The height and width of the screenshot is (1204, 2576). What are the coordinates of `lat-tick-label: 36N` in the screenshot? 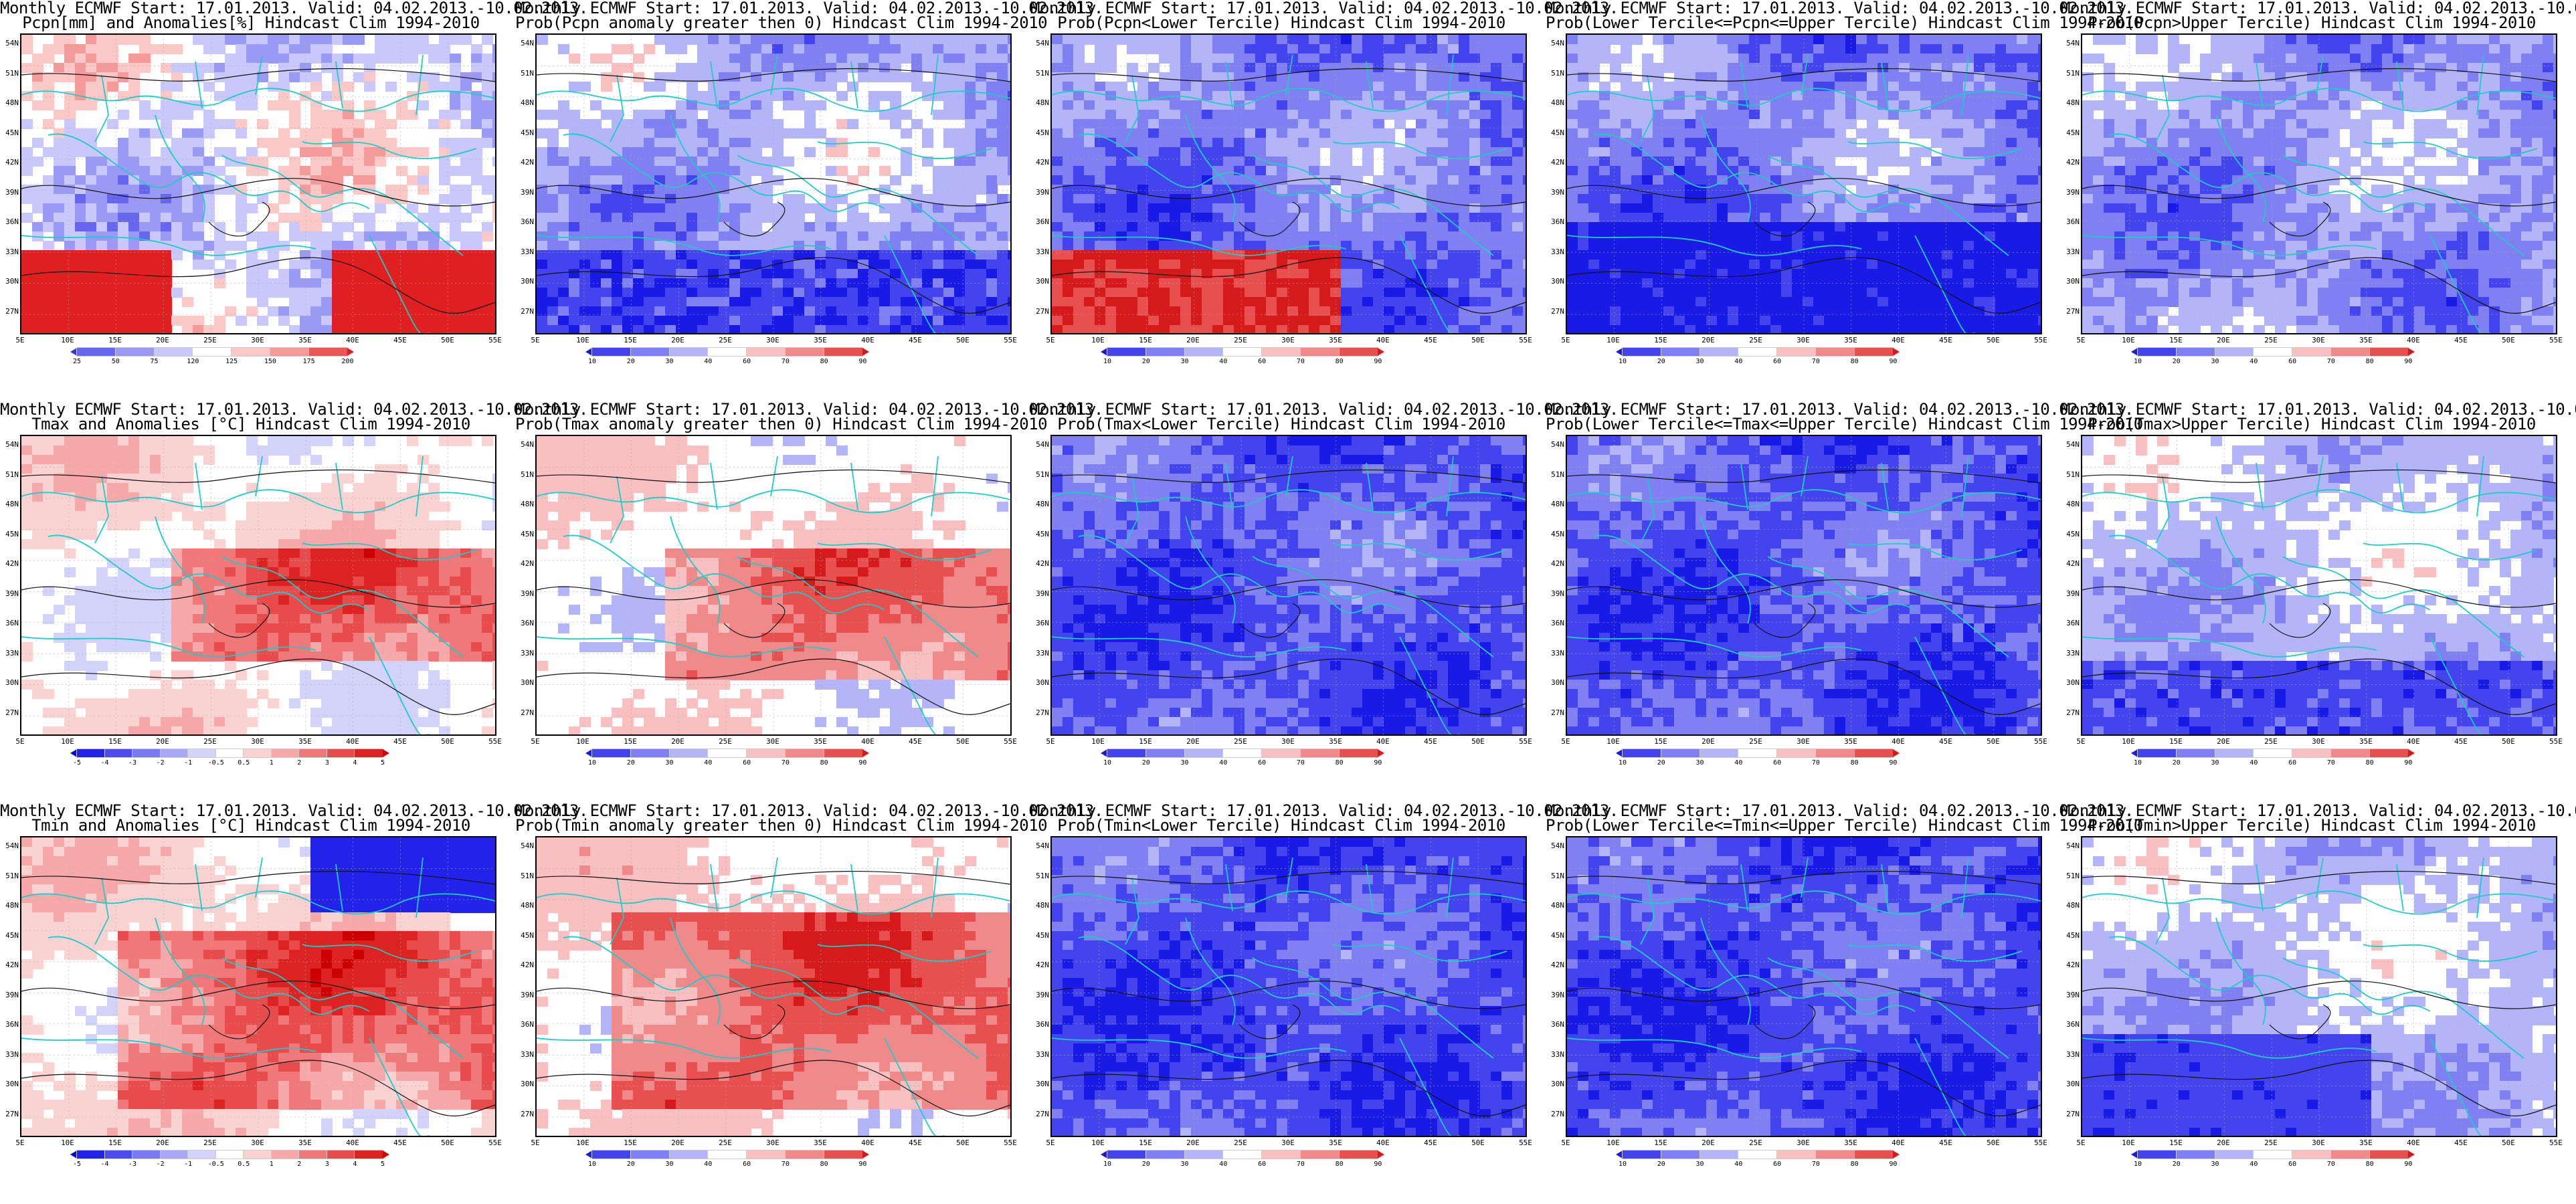 It's located at (1042, 221).